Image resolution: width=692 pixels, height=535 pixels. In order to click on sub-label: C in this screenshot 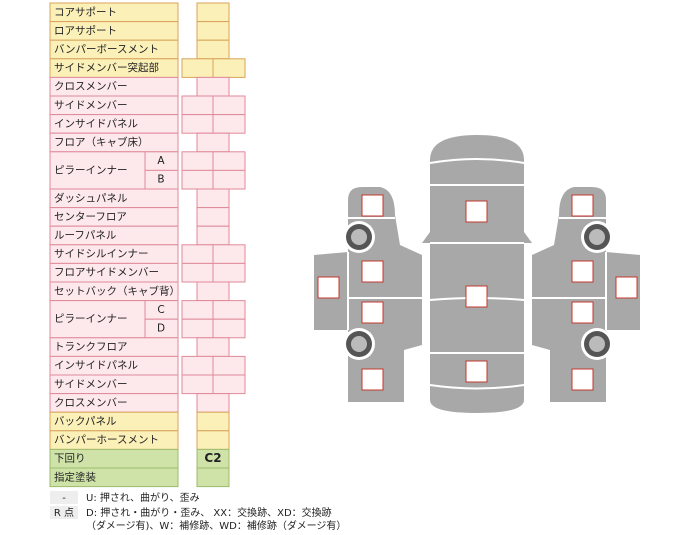, I will do `click(160, 310)`.